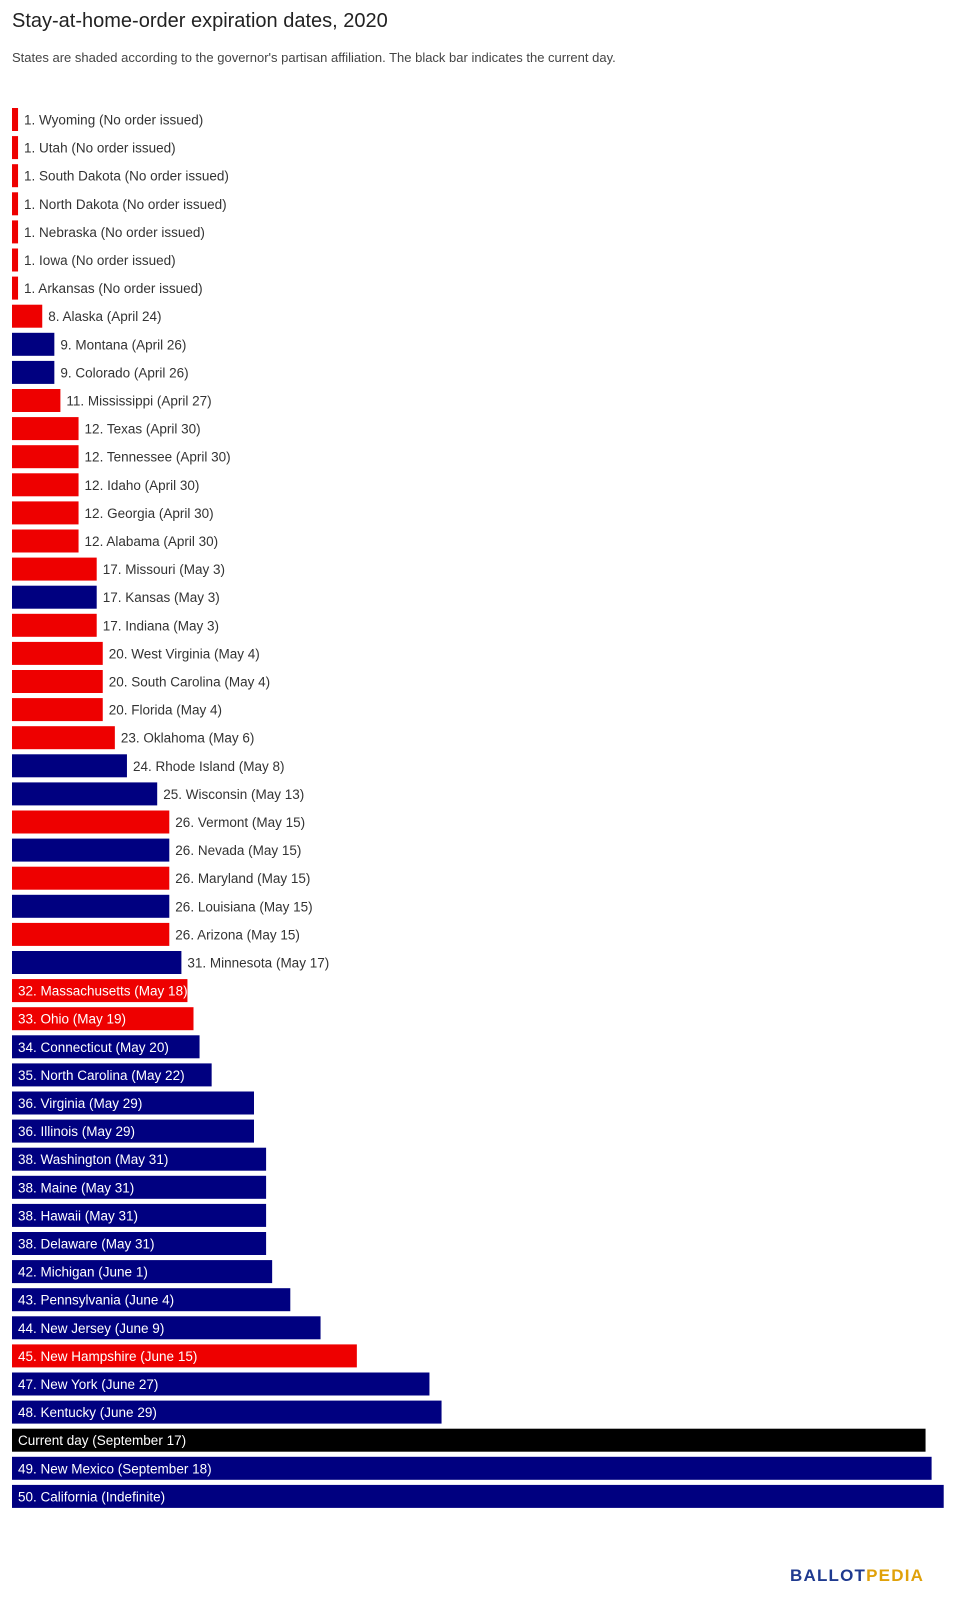  I want to click on bar-label-6: 1. Arkansas (No order issued), so click(113, 288).